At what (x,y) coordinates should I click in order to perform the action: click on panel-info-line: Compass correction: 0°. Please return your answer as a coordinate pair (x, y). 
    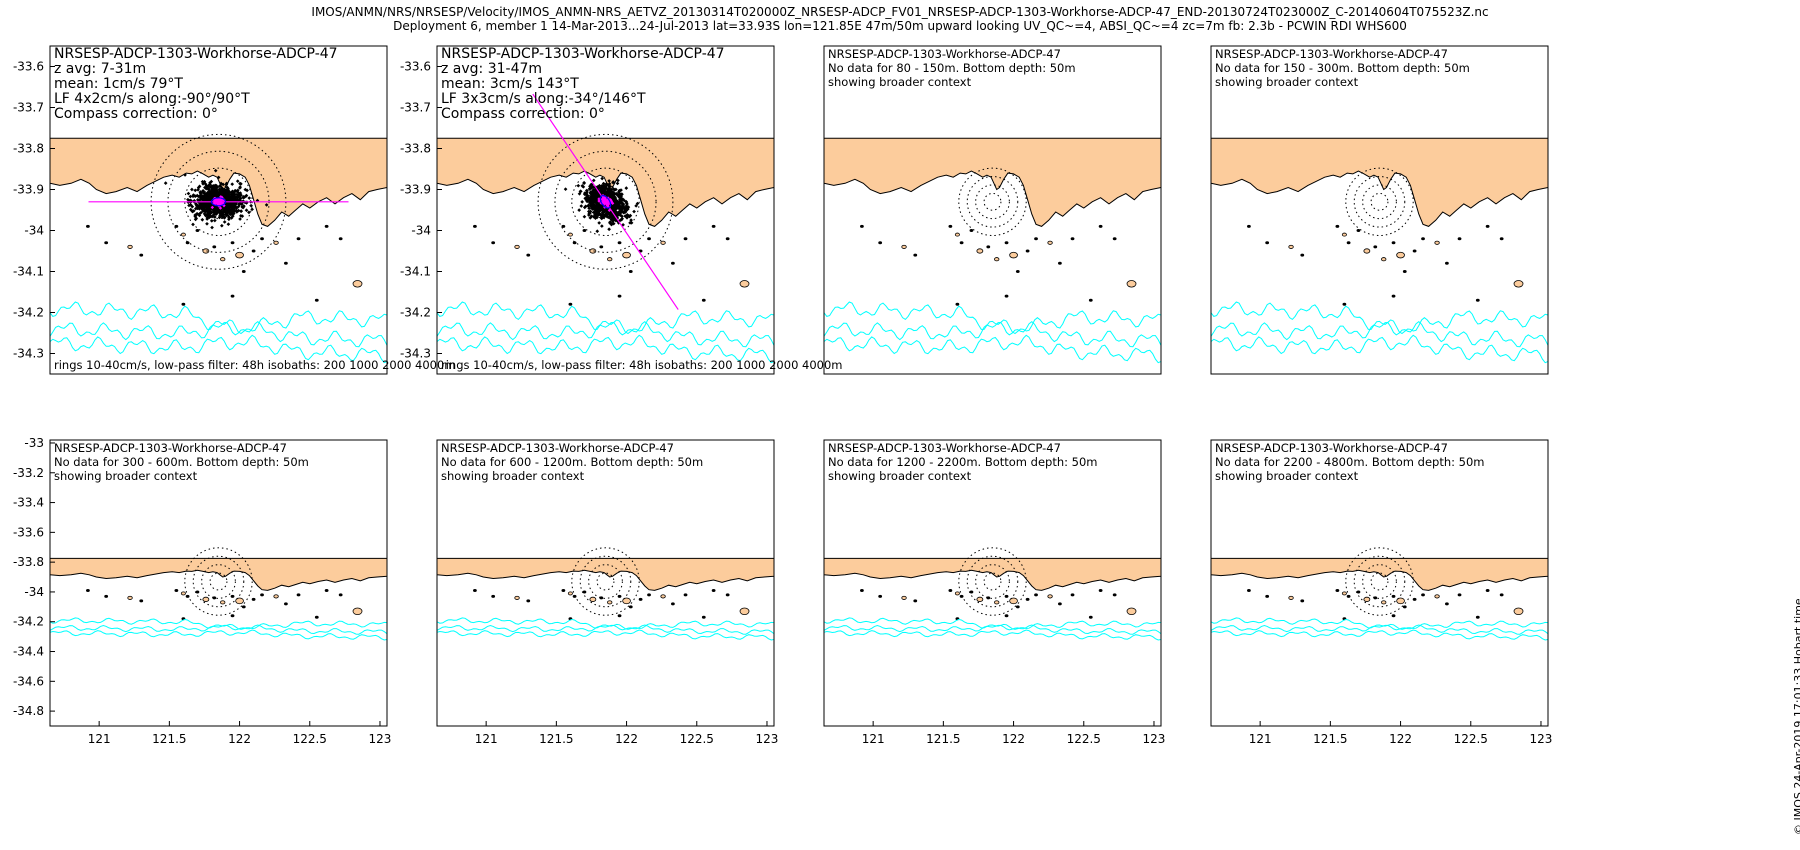
    Looking at the image, I should click on (523, 114).